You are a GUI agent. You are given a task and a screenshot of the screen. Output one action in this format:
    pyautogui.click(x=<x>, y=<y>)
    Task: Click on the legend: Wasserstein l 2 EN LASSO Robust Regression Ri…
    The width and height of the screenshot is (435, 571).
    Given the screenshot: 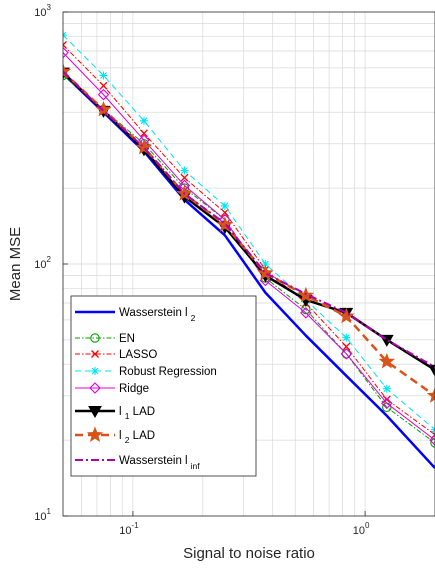 What is the action you would take?
    pyautogui.click(x=163, y=386)
    